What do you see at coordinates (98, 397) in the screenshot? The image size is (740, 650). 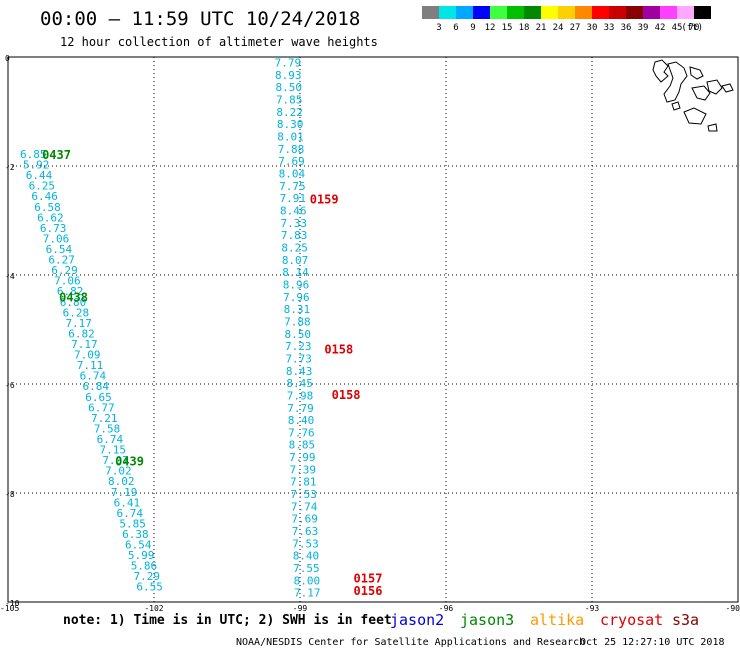 I see `wave-height-value: 6.65` at bounding box center [98, 397].